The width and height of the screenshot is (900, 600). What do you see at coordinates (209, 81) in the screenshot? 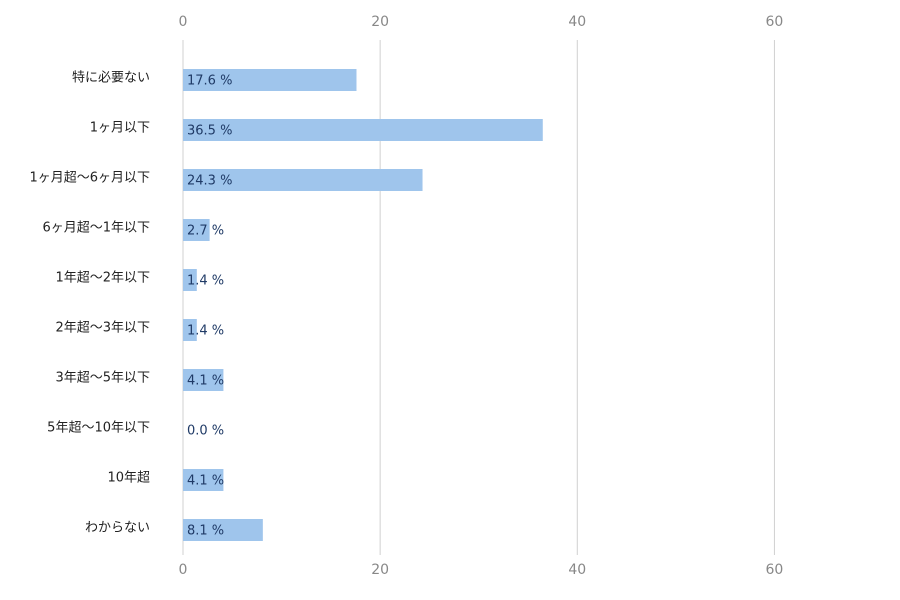
I see `value-label: 17.6 %` at bounding box center [209, 81].